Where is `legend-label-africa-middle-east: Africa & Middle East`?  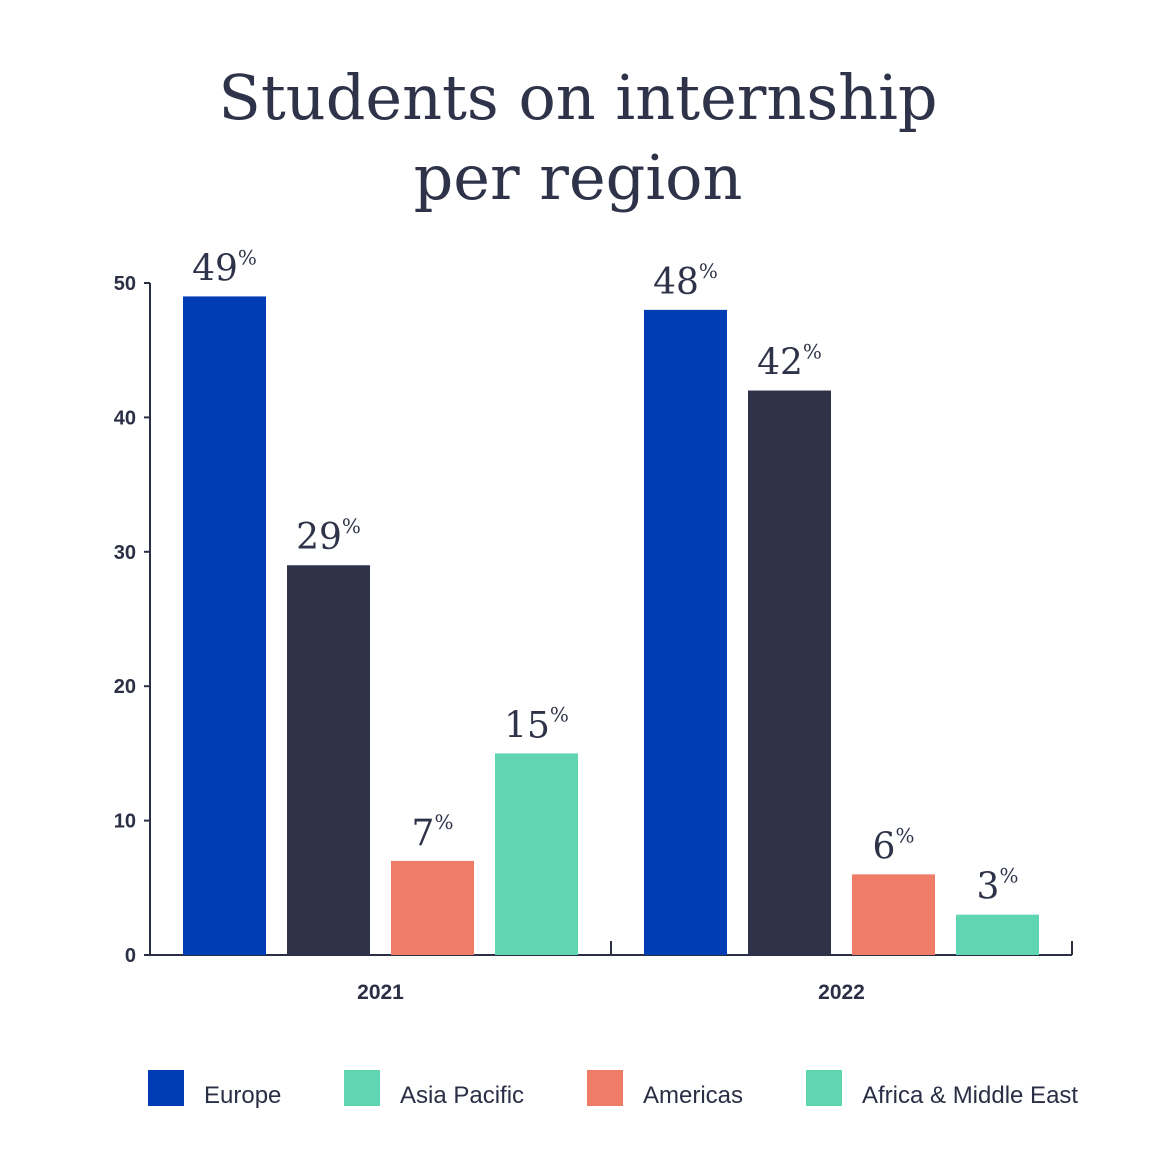
legend-label-africa-middle-east: Africa & Middle East is located at coordinates (970, 1095).